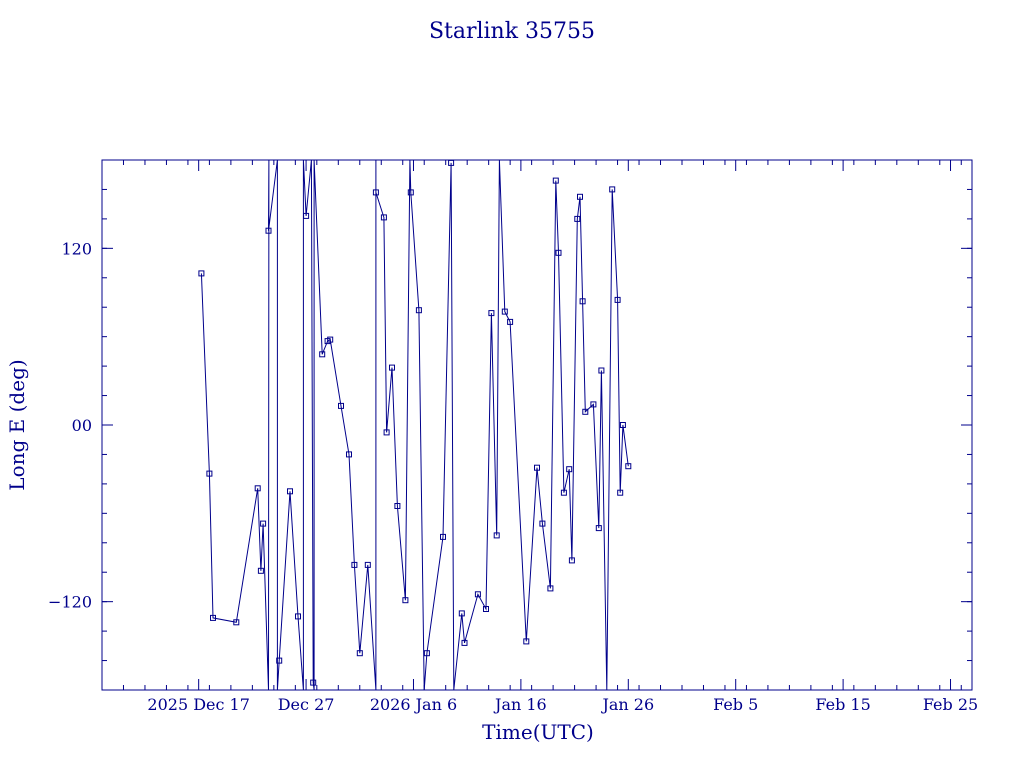 The height and width of the screenshot is (773, 1024). I want to click on x-tick-label: 2026 Jan 6, so click(413, 704).